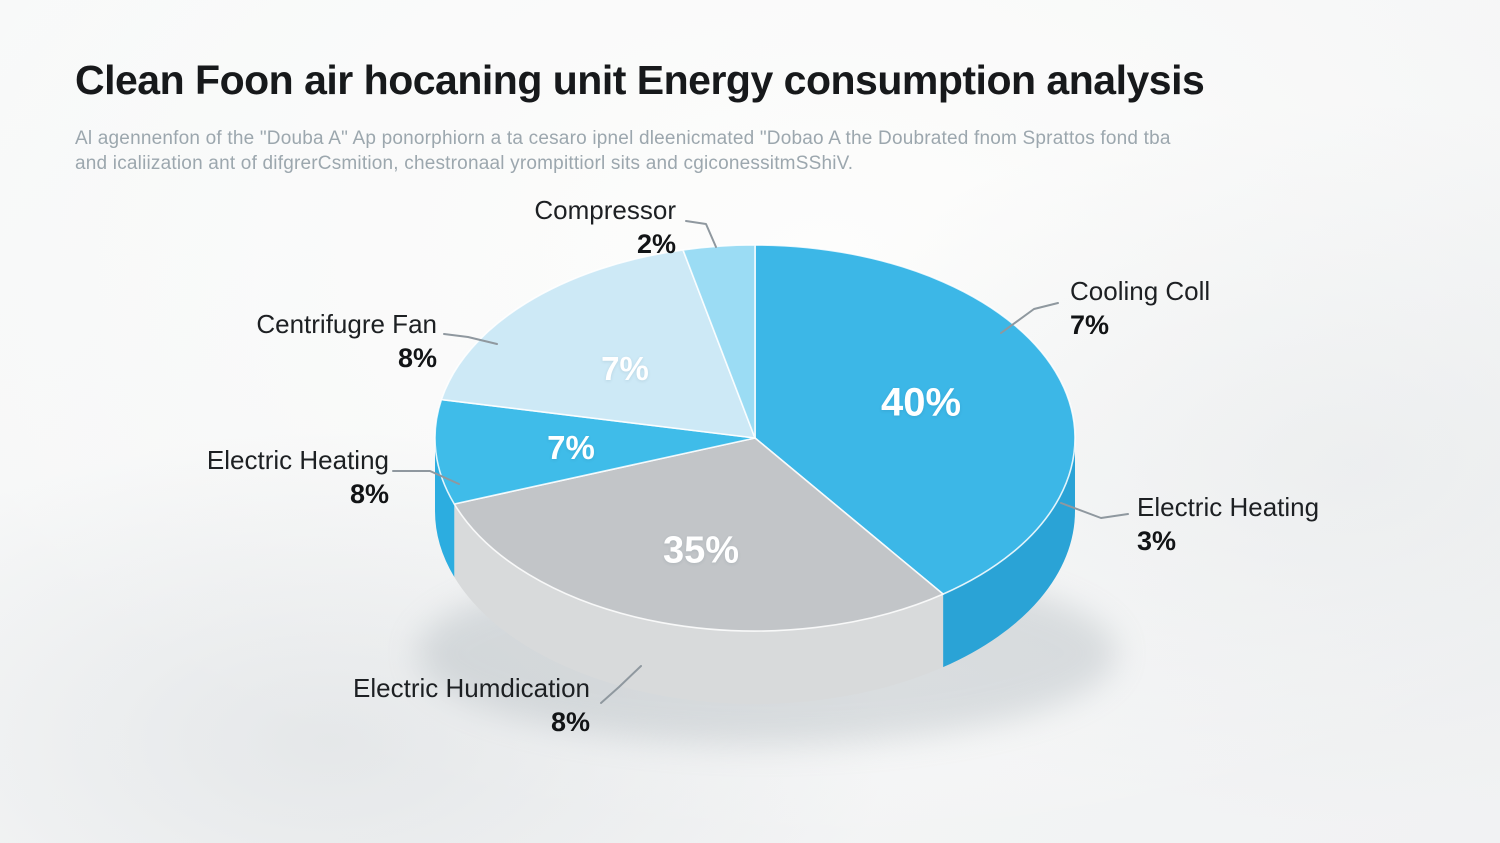 This screenshot has height=843, width=1500. What do you see at coordinates (417, 357) in the screenshot?
I see `callout-centrifugre-fan-value: 8%` at bounding box center [417, 357].